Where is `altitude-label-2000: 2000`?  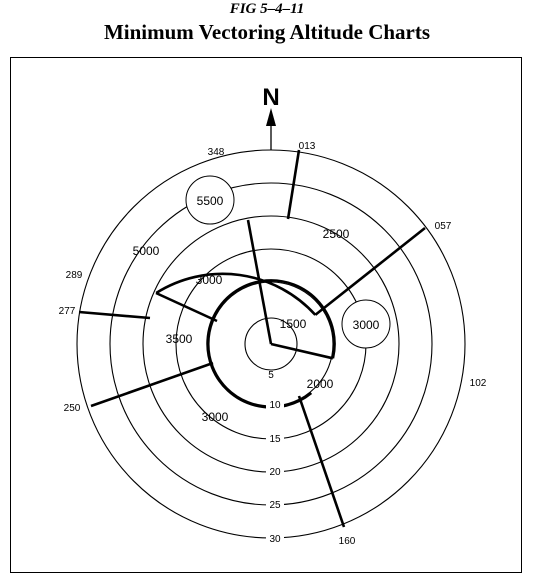
altitude-label-2000: 2000 is located at coordinates (320, 384).